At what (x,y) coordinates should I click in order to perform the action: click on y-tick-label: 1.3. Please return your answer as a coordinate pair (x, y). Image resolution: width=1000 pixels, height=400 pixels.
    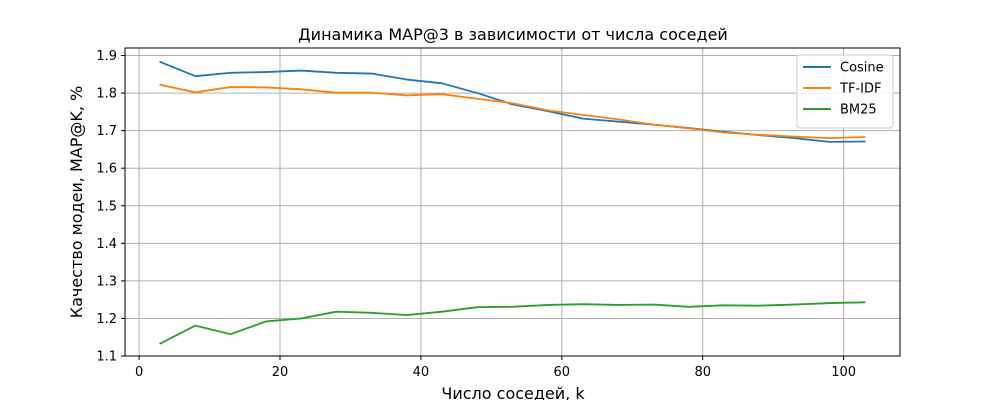
    Looking at the image, I should click on (106, 281).